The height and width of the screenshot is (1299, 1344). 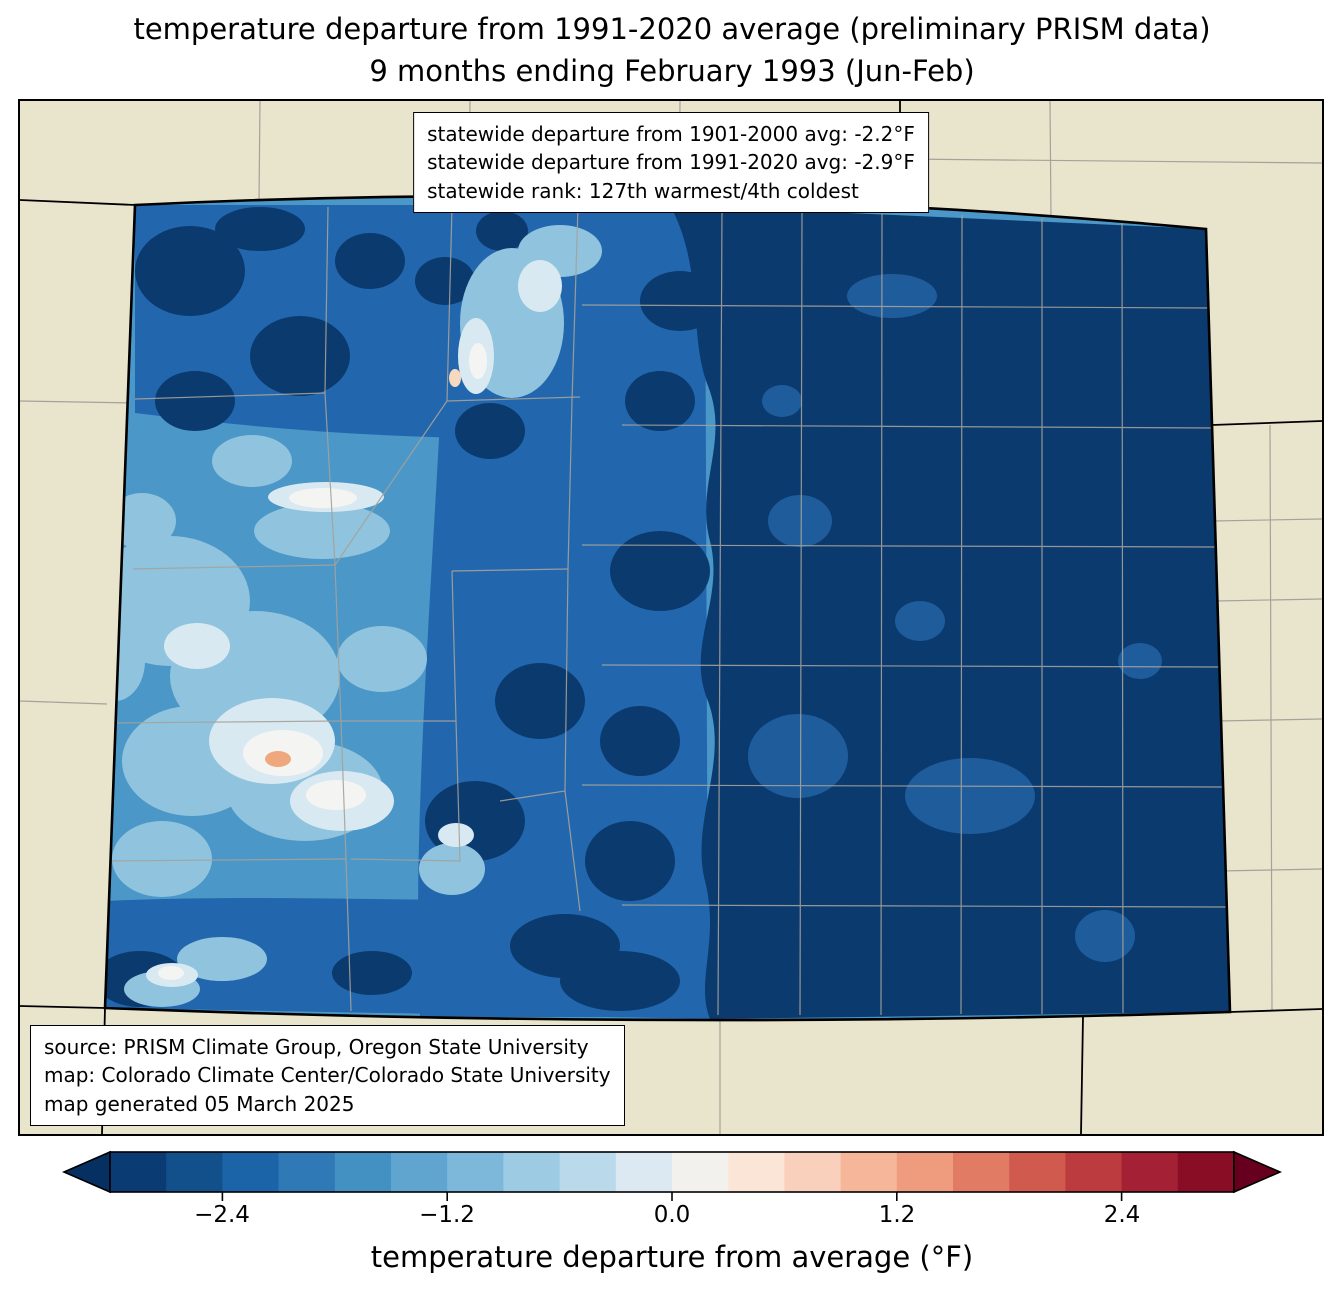 I want to click on colorbar-under-arrow, so click(x=86, y=1172).